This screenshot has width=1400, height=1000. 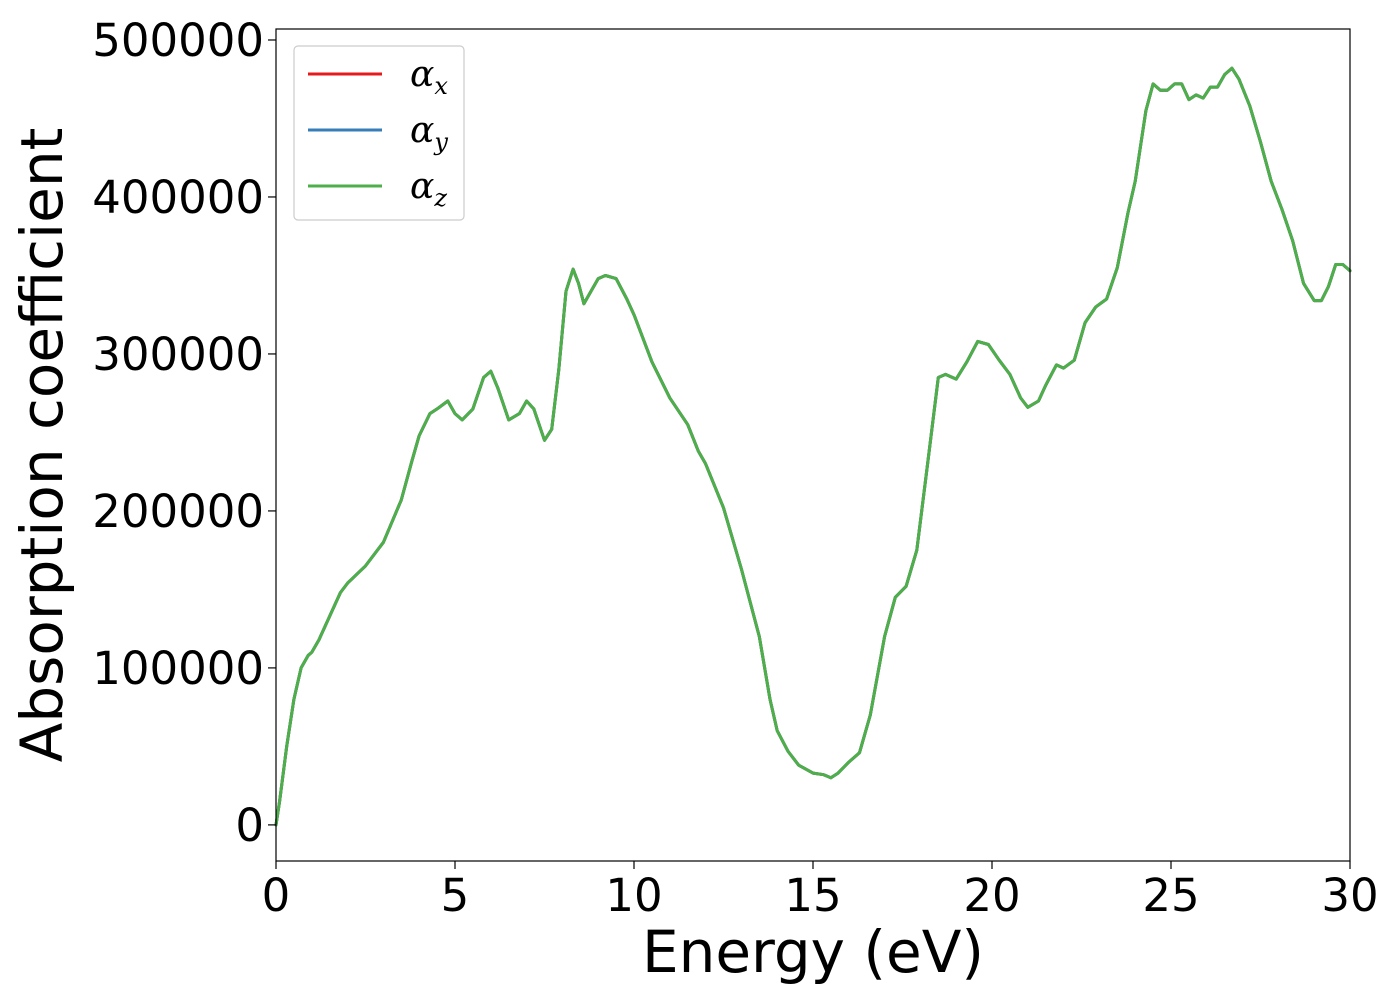 I want to click on y-tick-label: 500000, so click(x=178, y=40).